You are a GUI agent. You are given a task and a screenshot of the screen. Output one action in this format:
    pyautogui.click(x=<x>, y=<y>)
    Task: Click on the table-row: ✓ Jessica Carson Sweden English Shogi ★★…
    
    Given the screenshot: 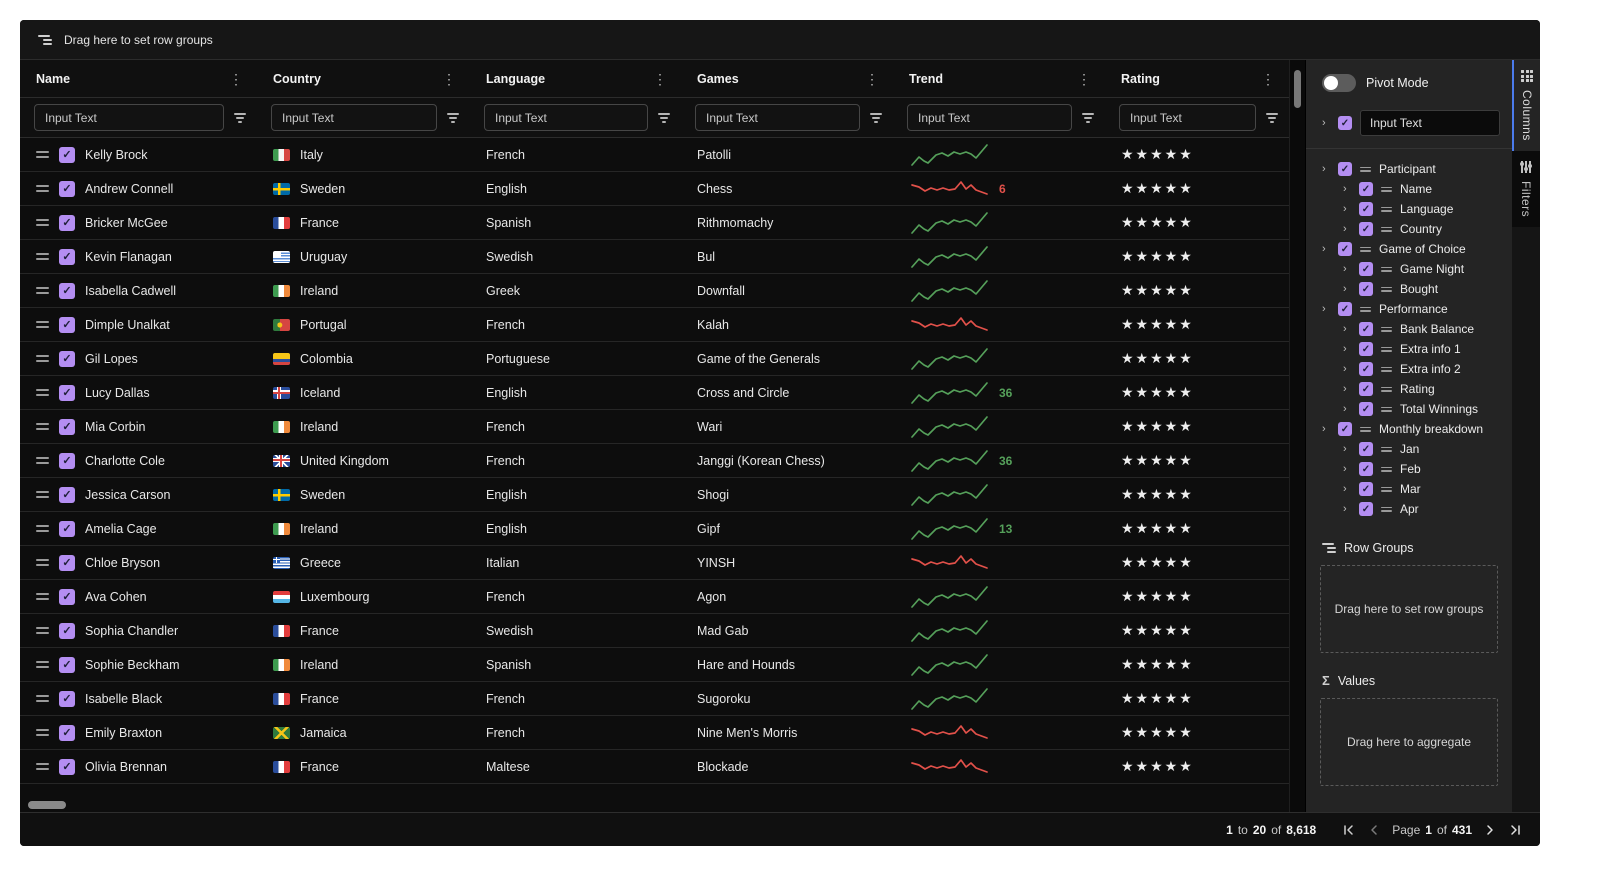 What is the action you would take?
    pyautogui.click(x=654, y=495)
    